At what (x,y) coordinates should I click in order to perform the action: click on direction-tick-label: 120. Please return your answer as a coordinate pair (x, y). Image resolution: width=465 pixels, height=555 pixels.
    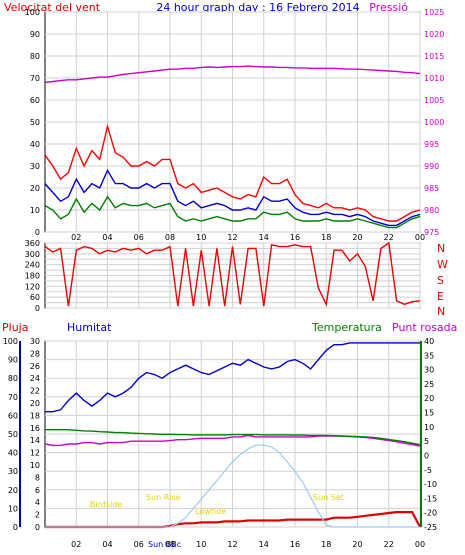
    Looking at the image, I should click on (32, 286).